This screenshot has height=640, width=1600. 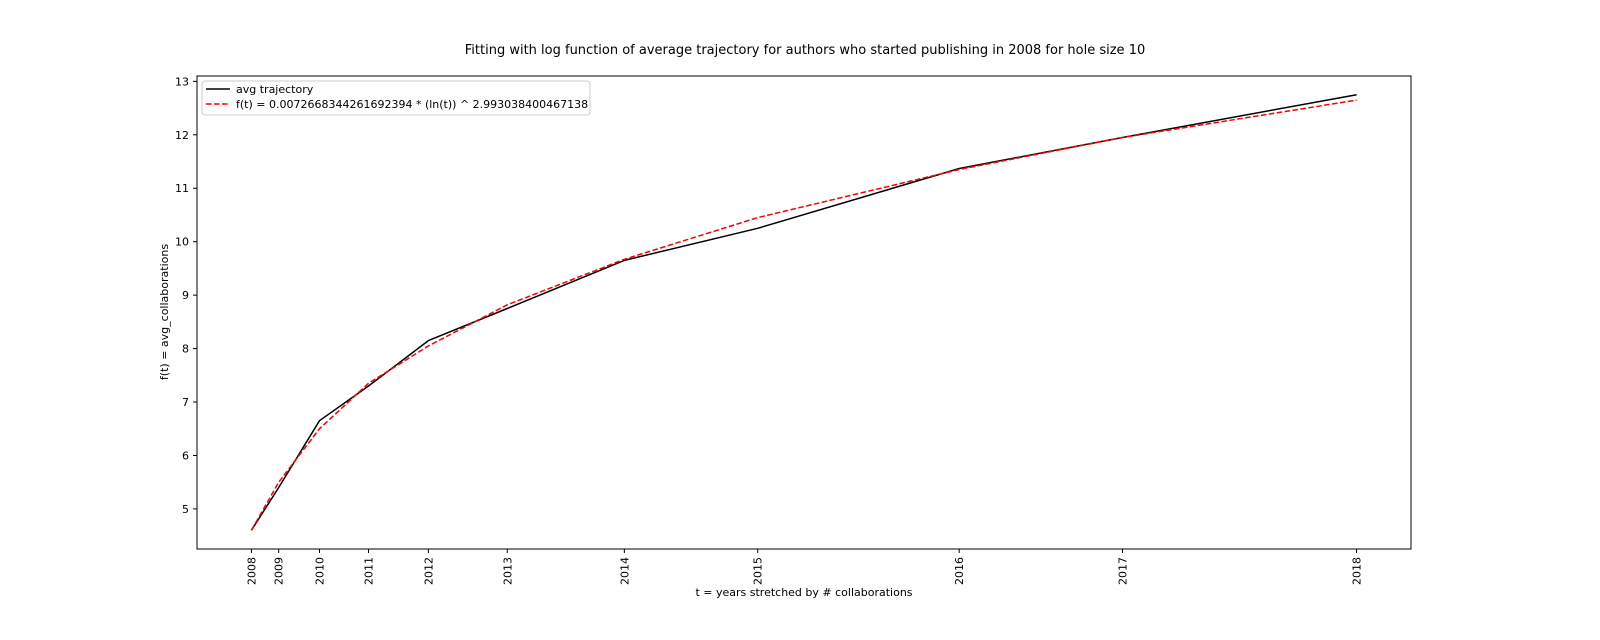 What do you see at coordinates (185, 509) in the screenshot?
I see `y-tick-label: 5` at bounding box center [185, 509].